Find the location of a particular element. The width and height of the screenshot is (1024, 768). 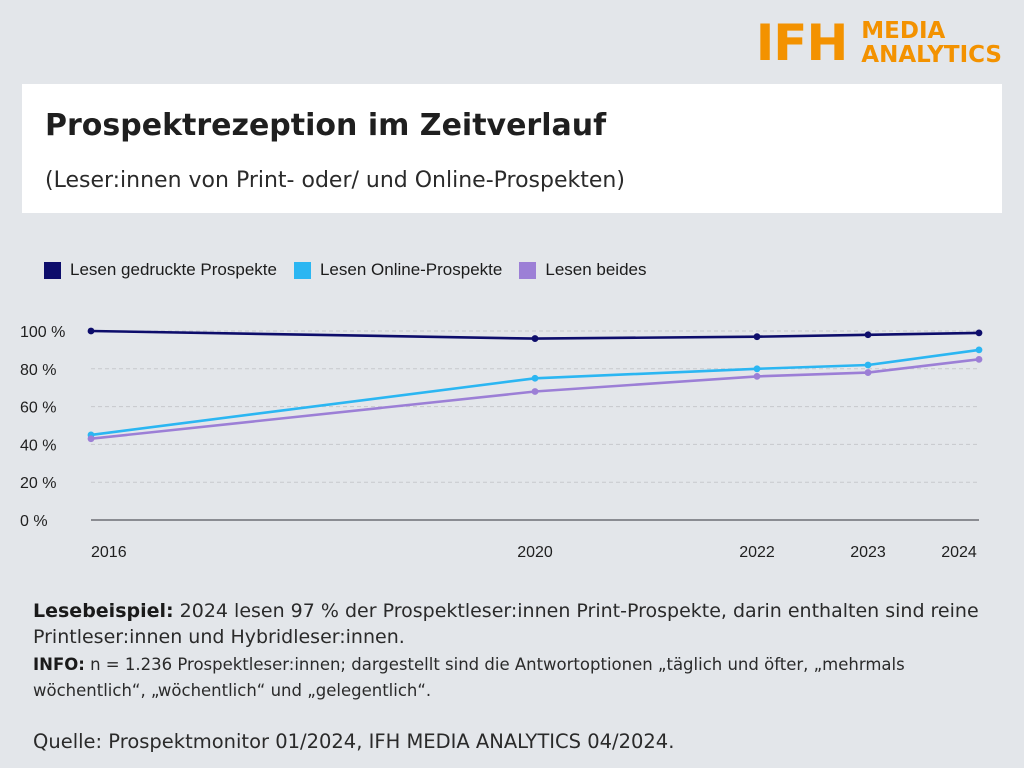

logo: IFH MEDIA ANALYTICS is located at coordinates (879, 43).